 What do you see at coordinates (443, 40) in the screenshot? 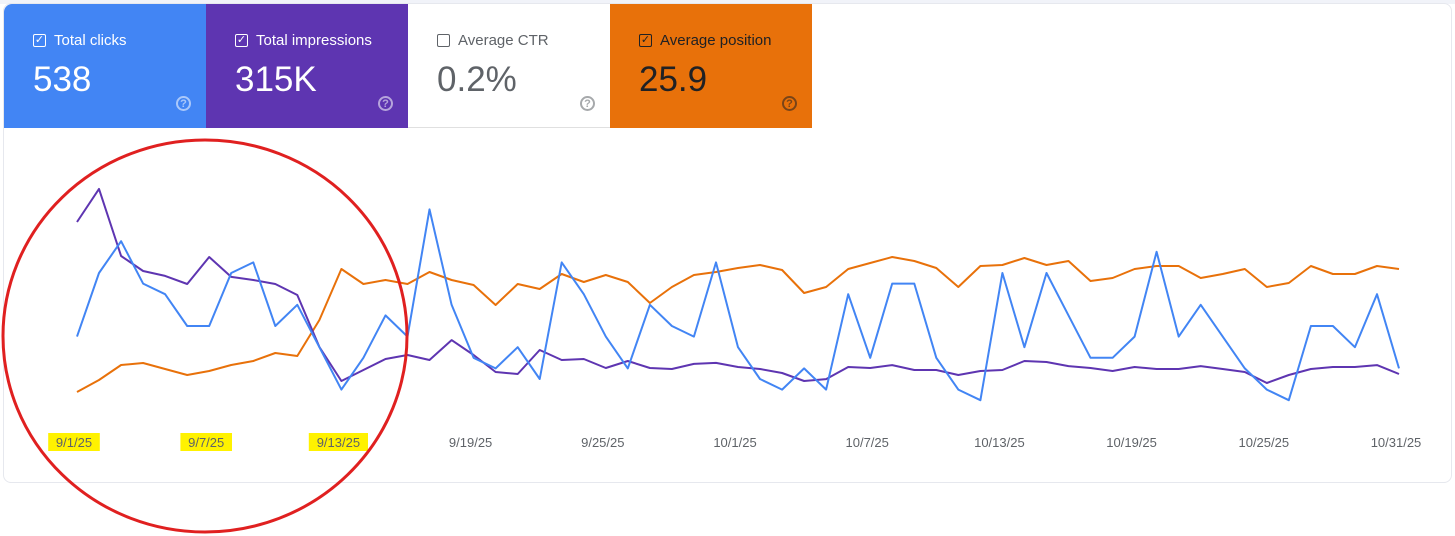
I see `checkbox-unchecked-icon` at bounding box center [443, 40].